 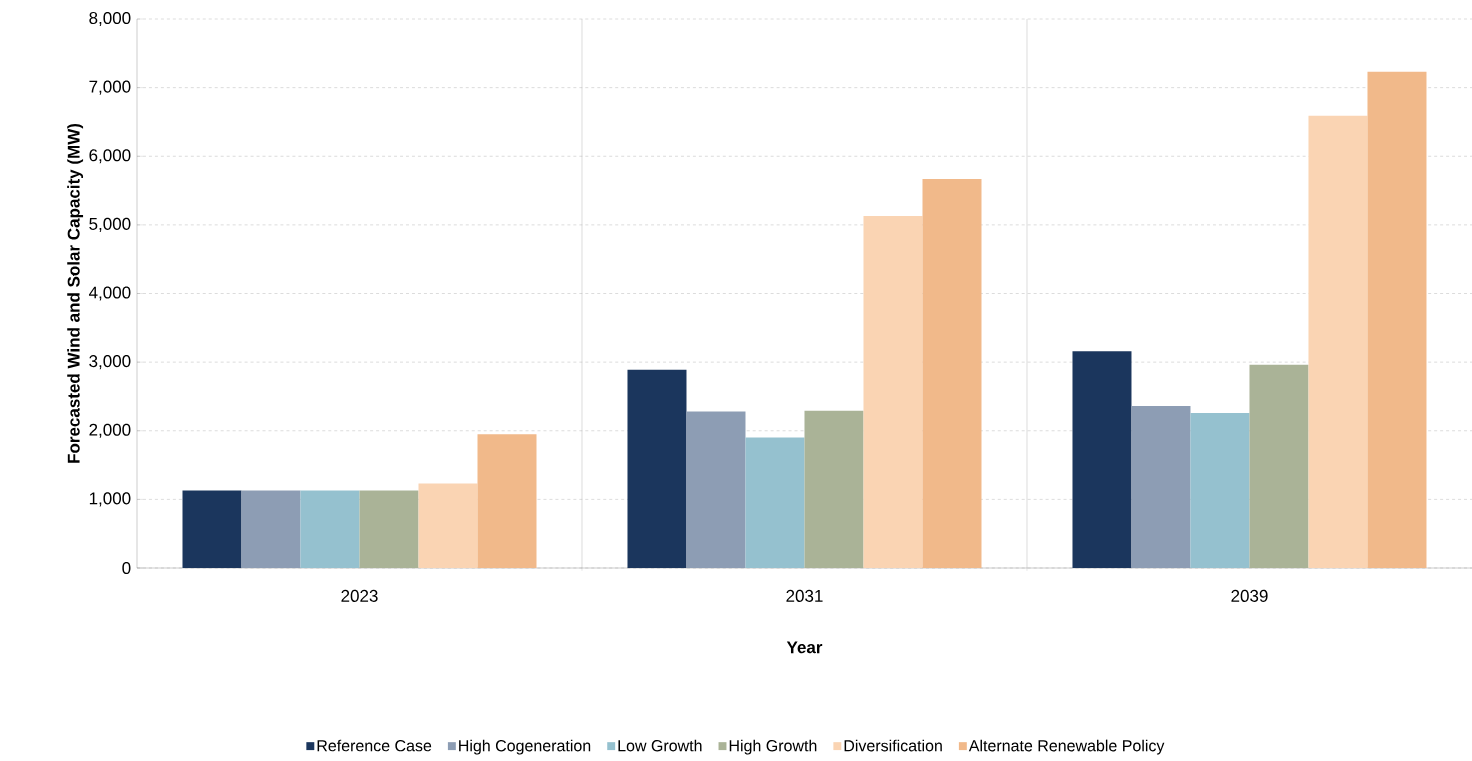 I want to click on legend-label: Reference Case, so click(x=374, y=745).